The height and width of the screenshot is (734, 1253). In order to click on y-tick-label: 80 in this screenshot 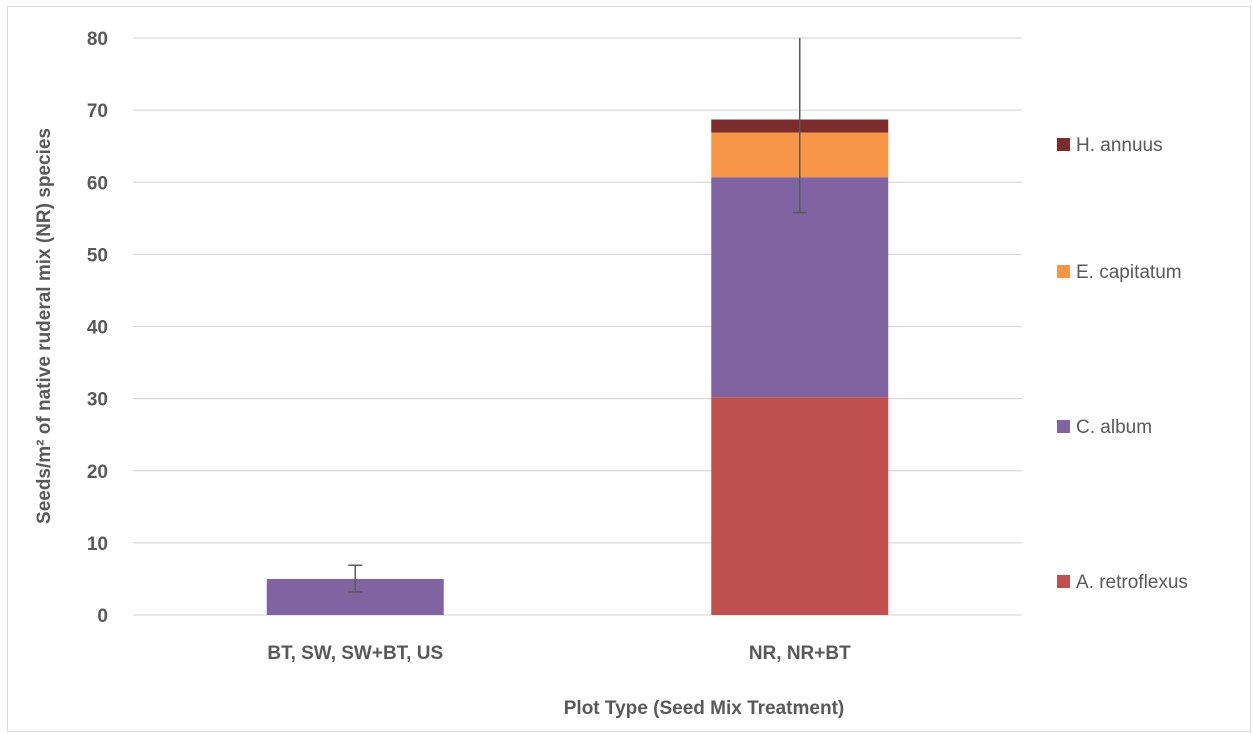, I will do `click(97, 39)`.